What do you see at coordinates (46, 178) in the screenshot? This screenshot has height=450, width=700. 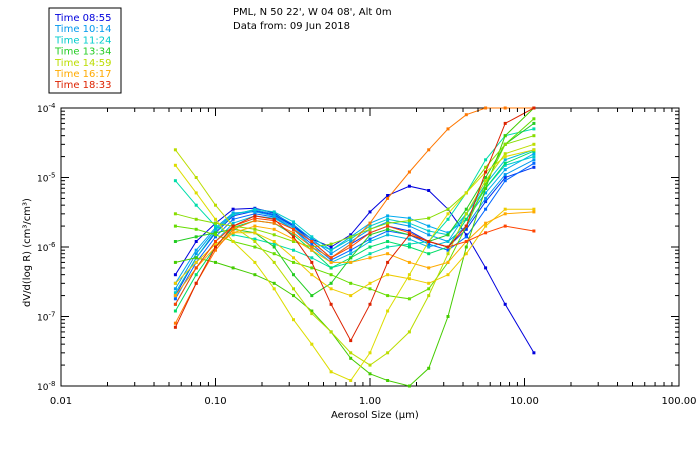 I see `y-tick-label: 10⁻⁵` at bounding box center [46, 178].